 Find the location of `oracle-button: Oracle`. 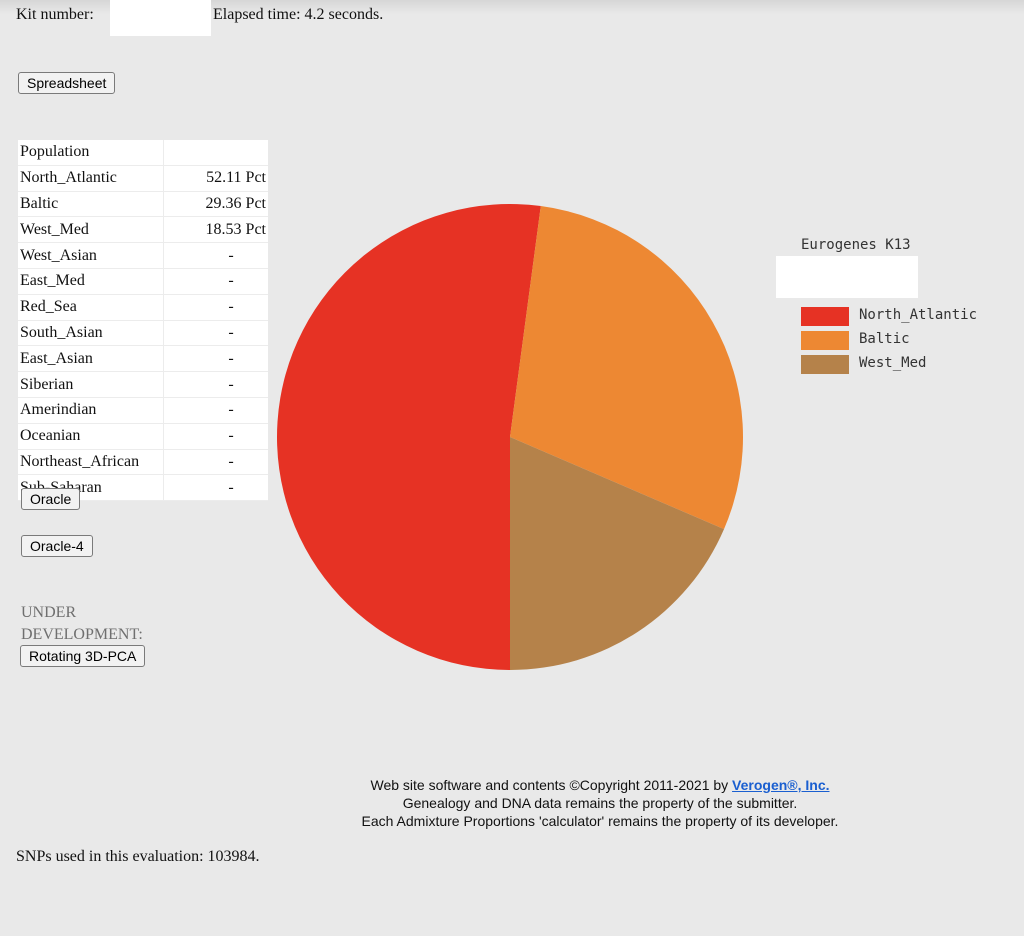

oracle-button: Oracle is located at coordinates (51, 499).